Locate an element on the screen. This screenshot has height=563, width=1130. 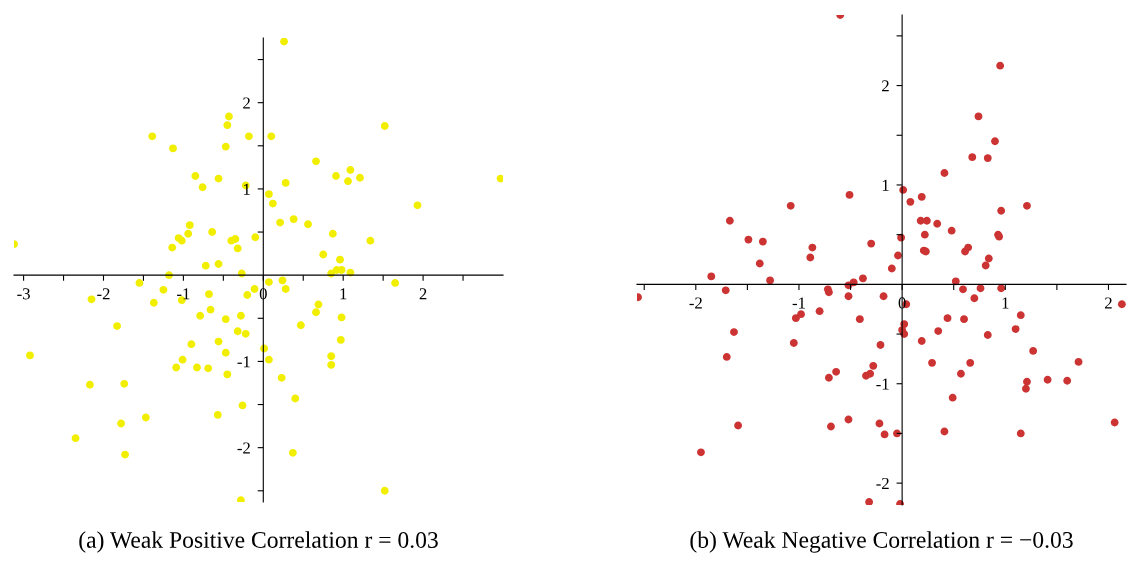
x-tick-label: -3 is located at coordinates (23, 294).